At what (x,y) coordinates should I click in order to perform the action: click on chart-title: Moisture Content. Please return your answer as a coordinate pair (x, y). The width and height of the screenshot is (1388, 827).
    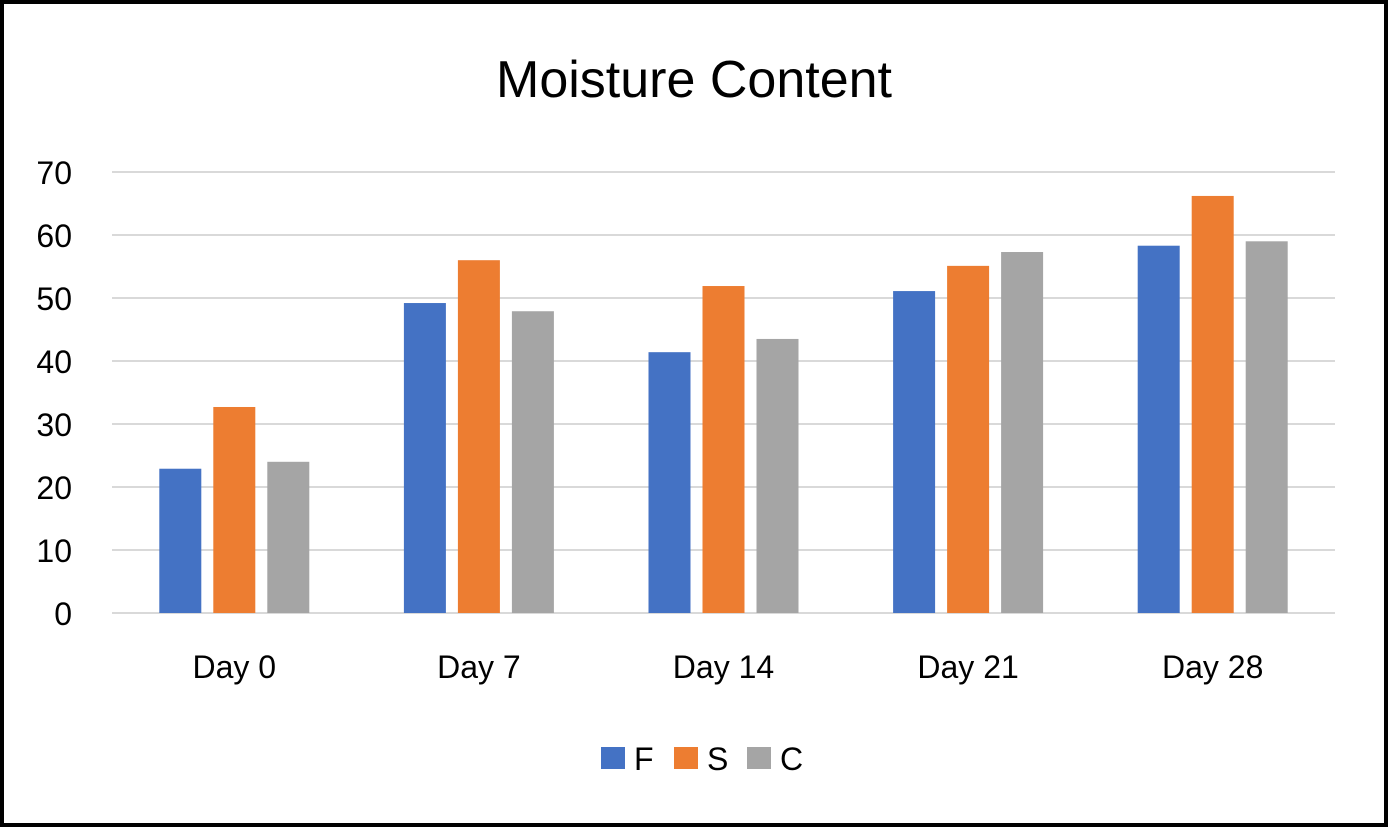
    Looking at the image, I should click on (694, 80).